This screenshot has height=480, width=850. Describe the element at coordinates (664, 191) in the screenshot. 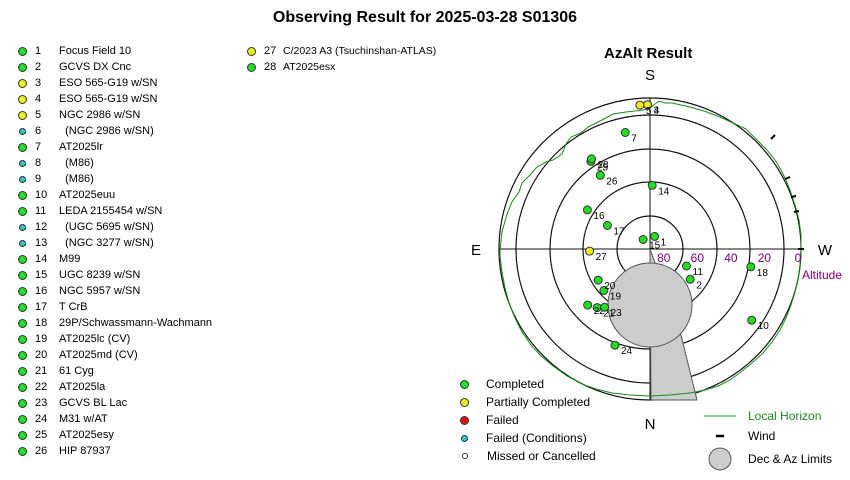

I see `plot-point-label: 14` at that location.